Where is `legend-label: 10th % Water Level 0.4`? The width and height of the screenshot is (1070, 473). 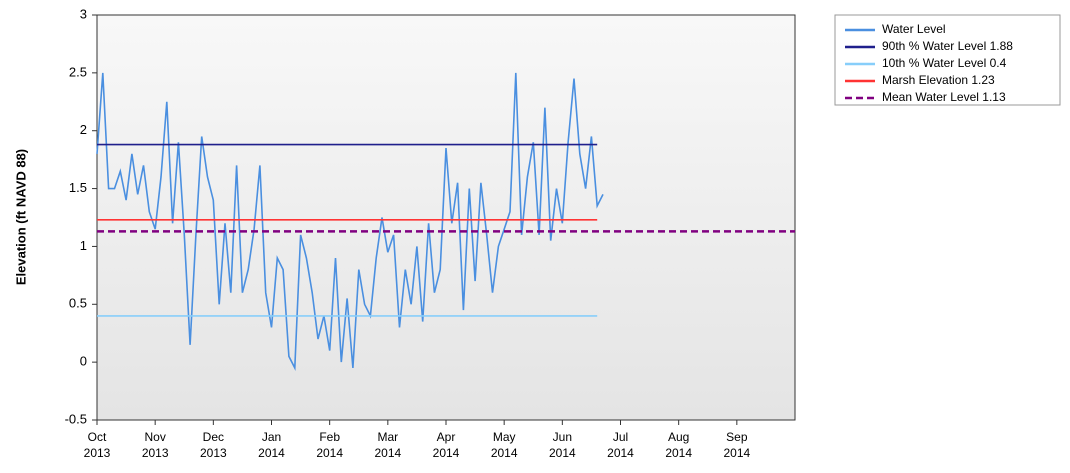
legend-label: 10th % Water Level 0.4 is located at coordinates (944, 63).